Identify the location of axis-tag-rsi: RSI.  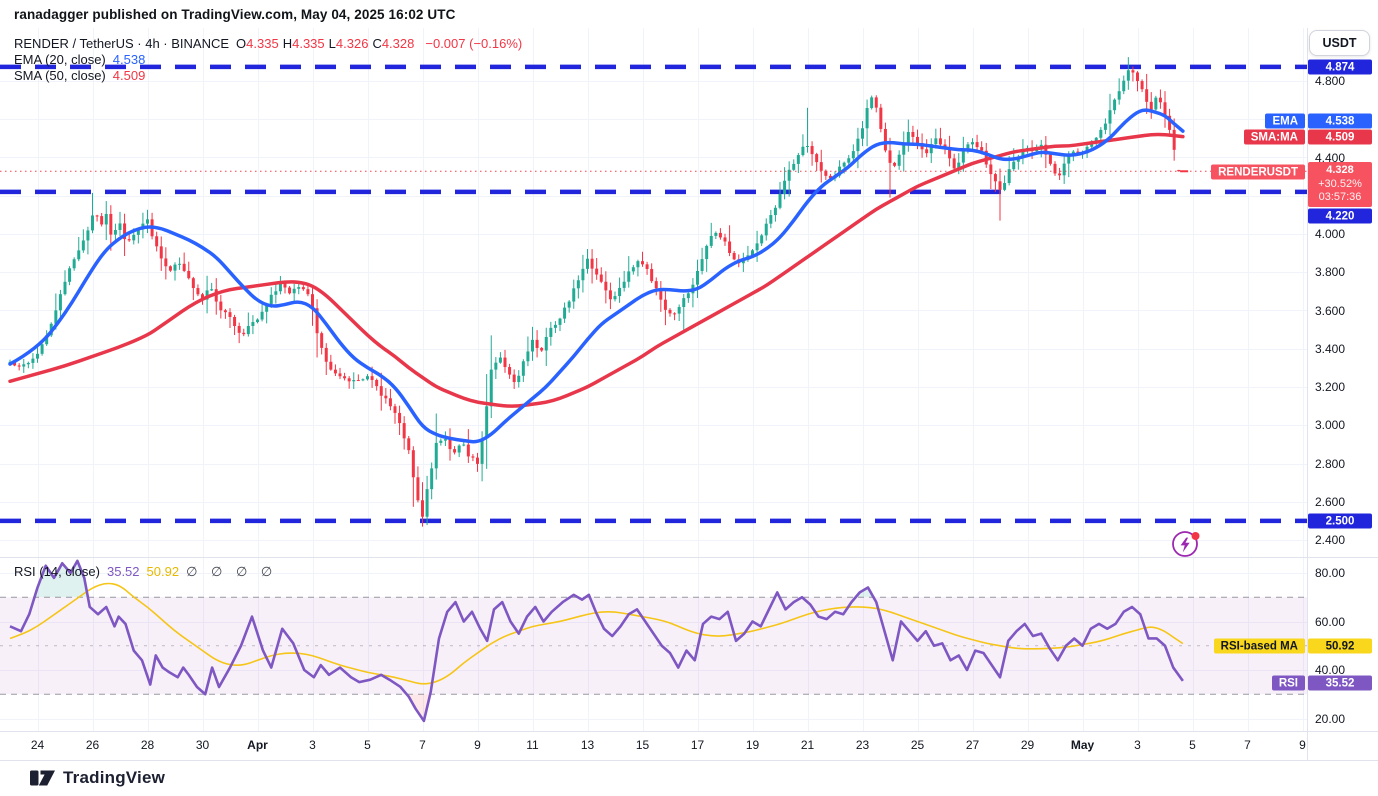
(1288, 683).